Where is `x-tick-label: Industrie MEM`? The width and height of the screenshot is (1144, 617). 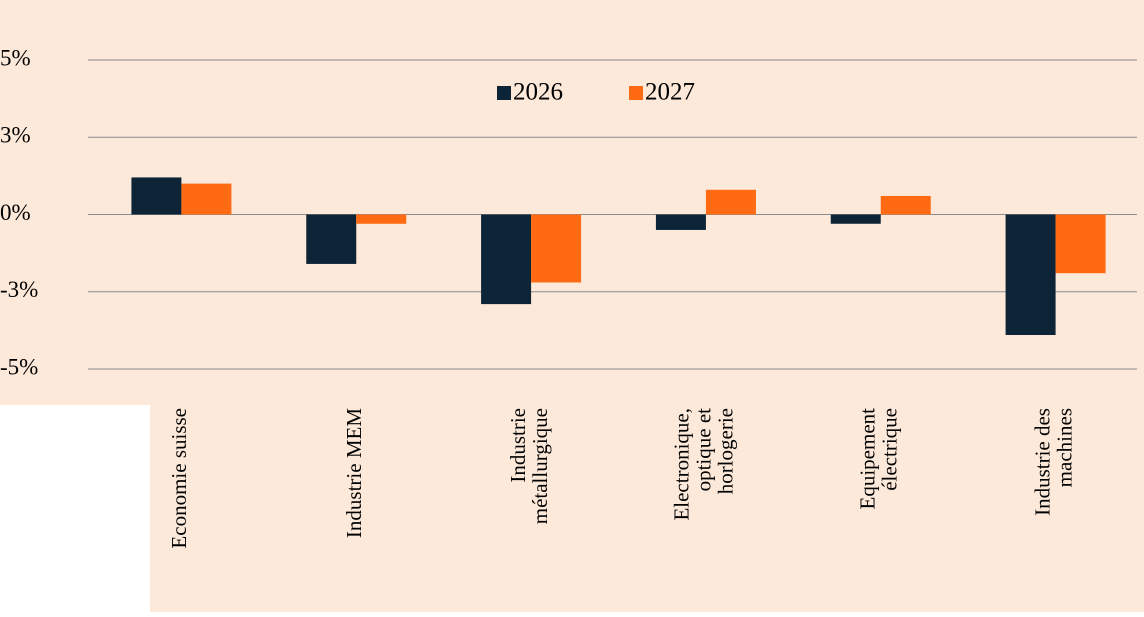
x-tick-label: Industrie MEM is located at coordinates (354, 473).